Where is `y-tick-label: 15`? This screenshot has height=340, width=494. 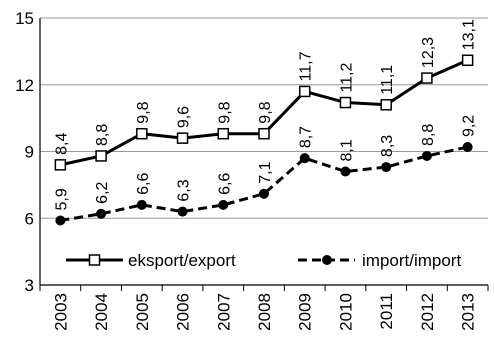 y-tick-label: 15 is located at coordinates (24, 18).